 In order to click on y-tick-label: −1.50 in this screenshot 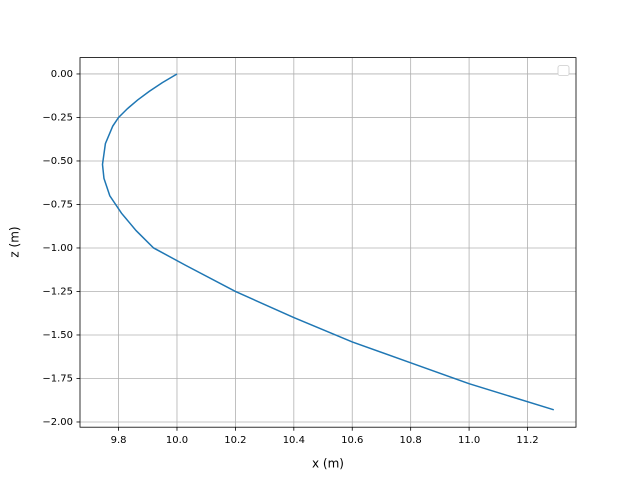, I will do `click(57, 335)`.